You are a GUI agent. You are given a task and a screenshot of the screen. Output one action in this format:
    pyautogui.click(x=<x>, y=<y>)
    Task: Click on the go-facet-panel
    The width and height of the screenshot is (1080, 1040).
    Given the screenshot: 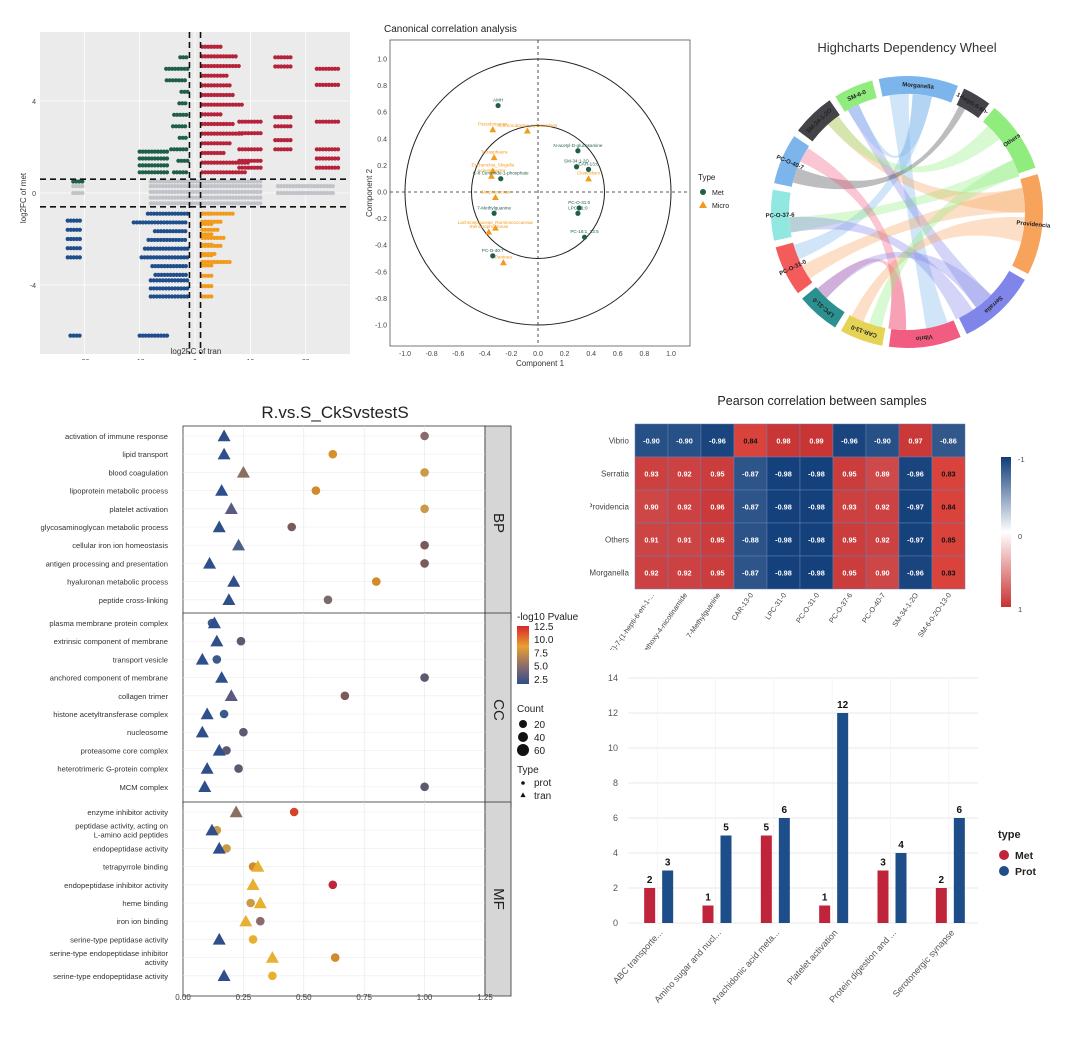 What is the action you would take?
    pyautogui.click(x=334, y=710)
    